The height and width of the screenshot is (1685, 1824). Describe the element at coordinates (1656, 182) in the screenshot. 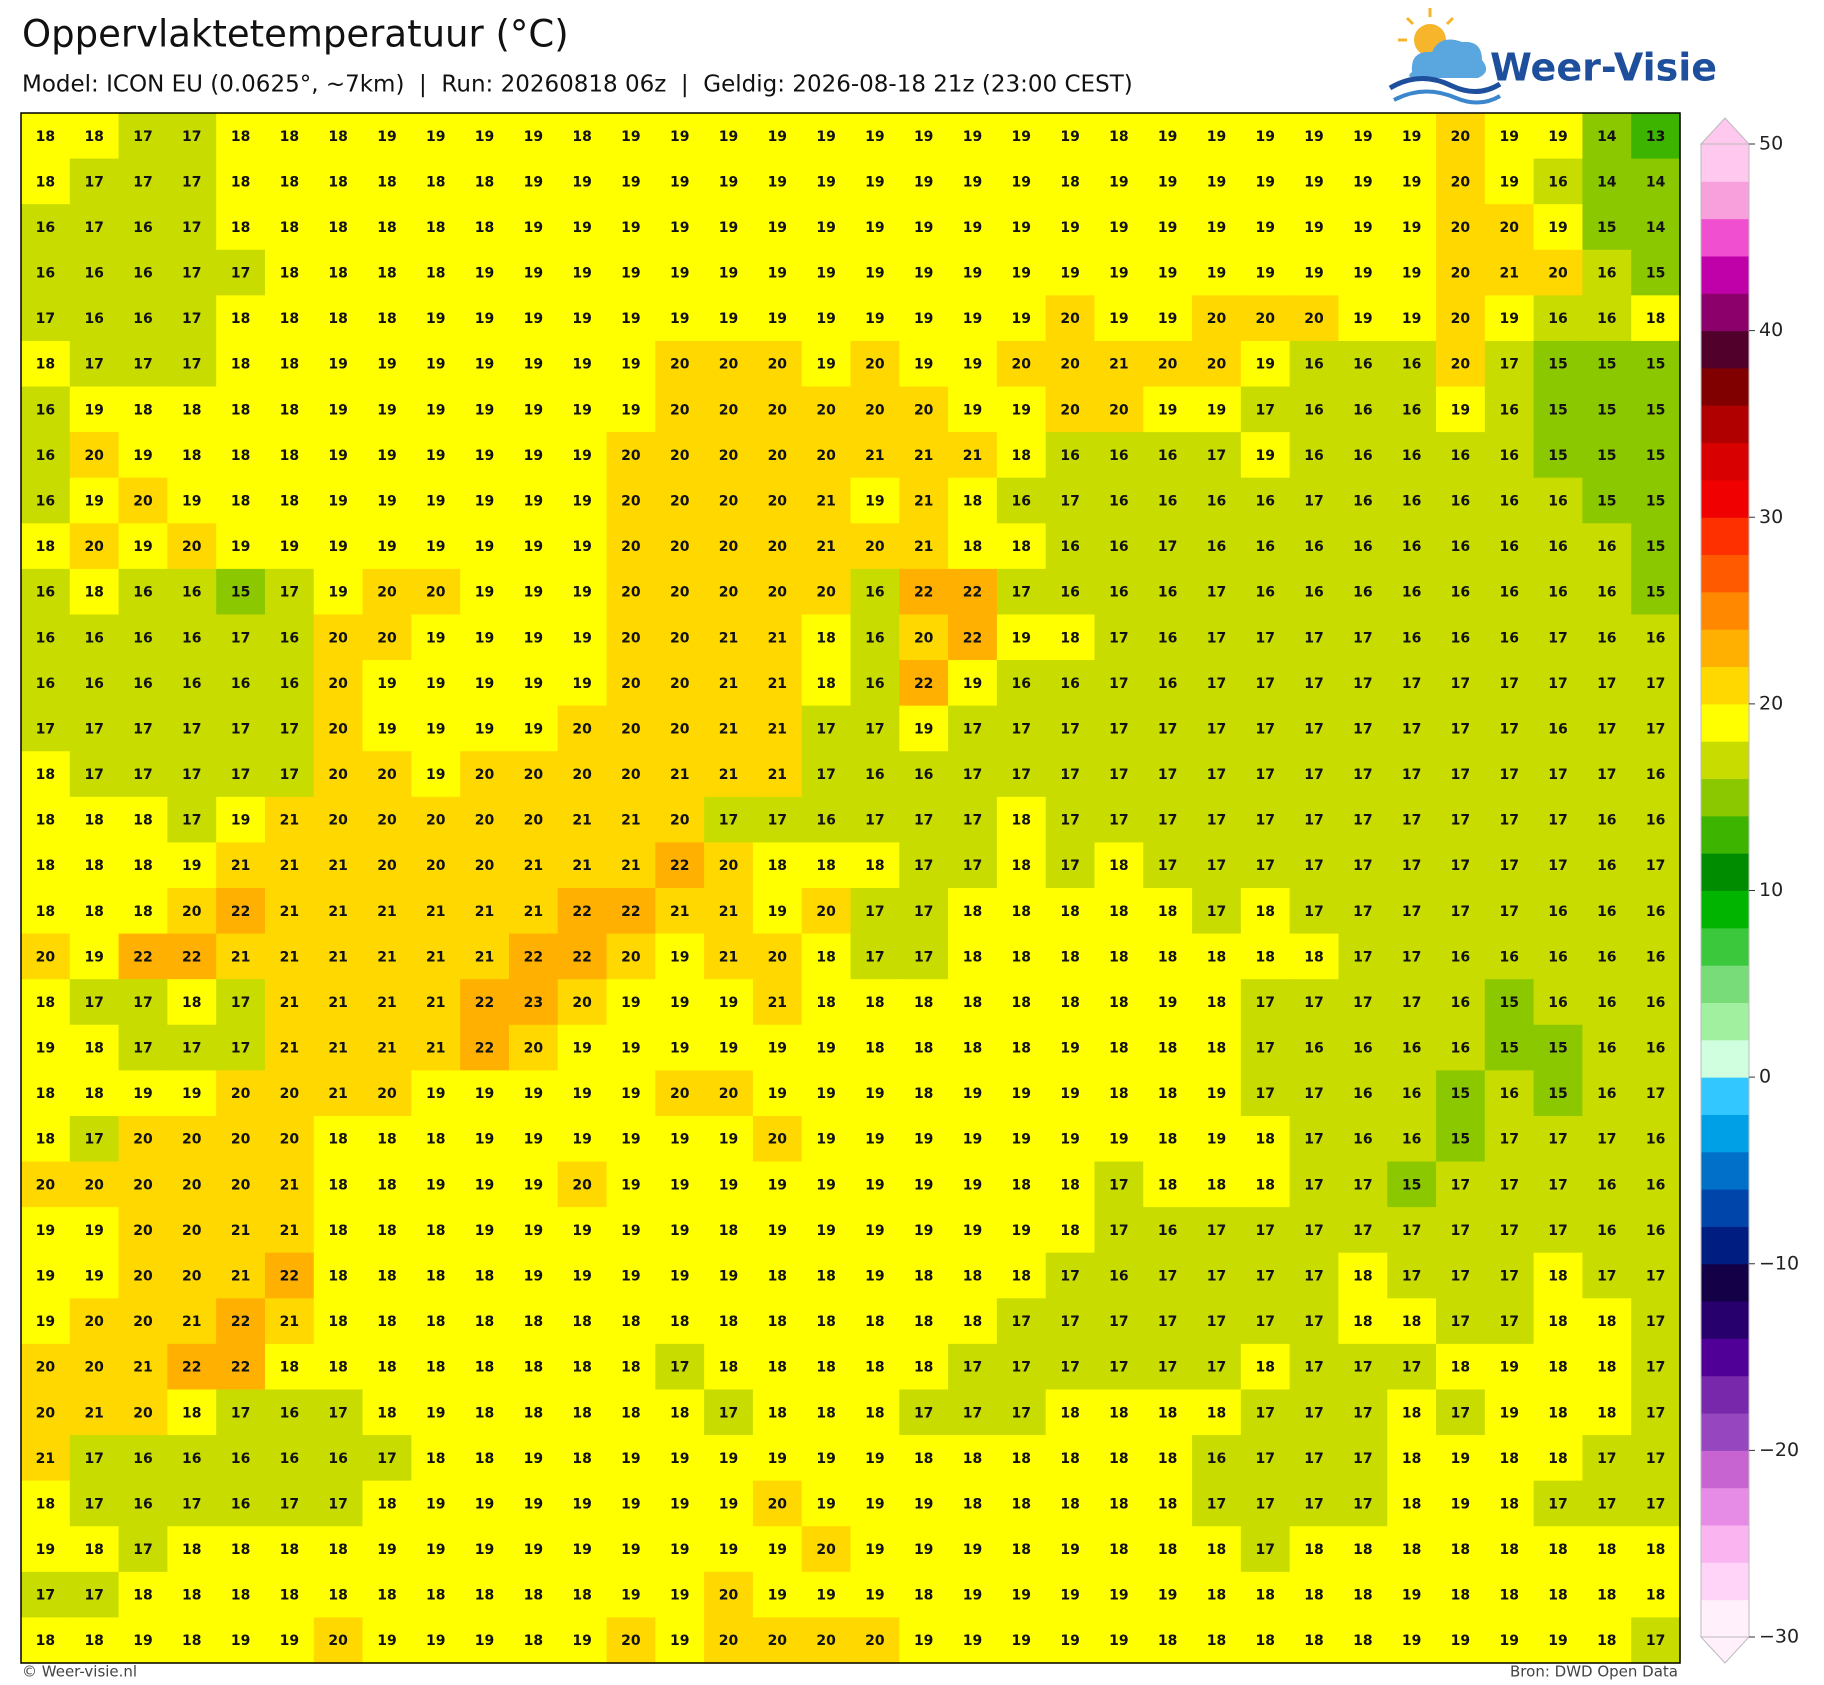

I see `temperature-label: 14` at that location.